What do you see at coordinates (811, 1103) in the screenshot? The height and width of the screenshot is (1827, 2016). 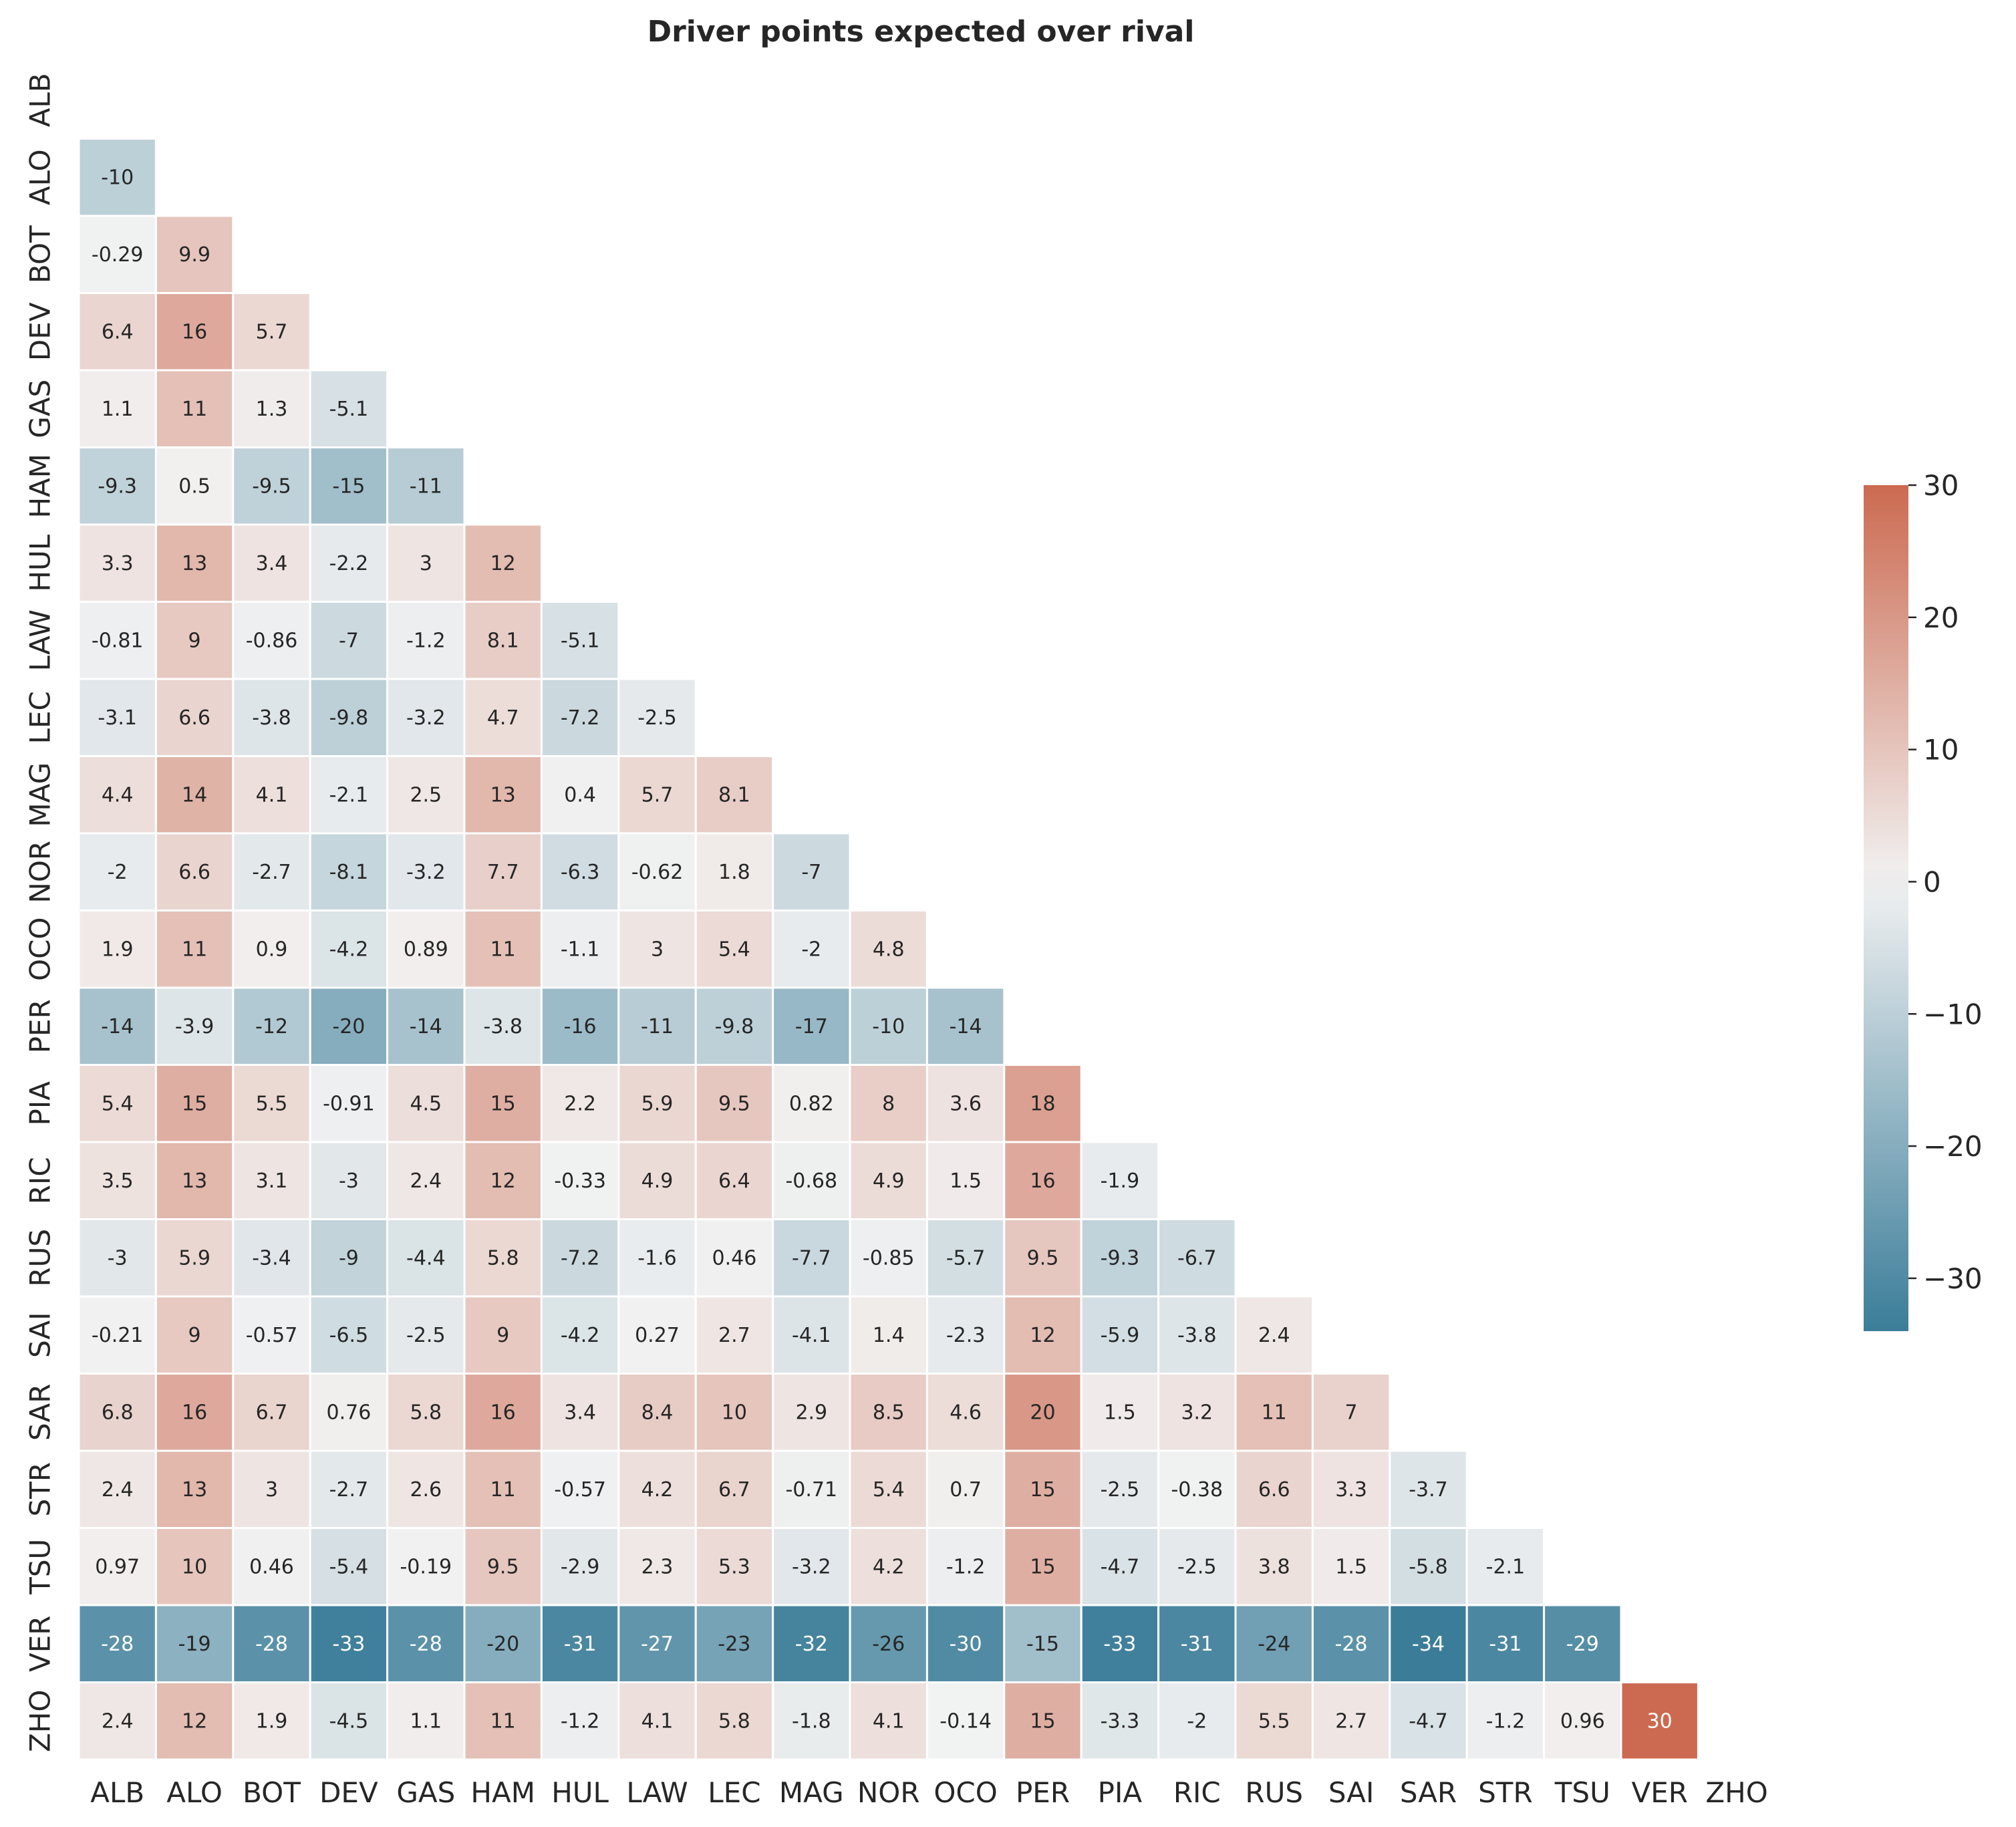 I see `cell-label: 0.82` at bounding box center [811, 1103].